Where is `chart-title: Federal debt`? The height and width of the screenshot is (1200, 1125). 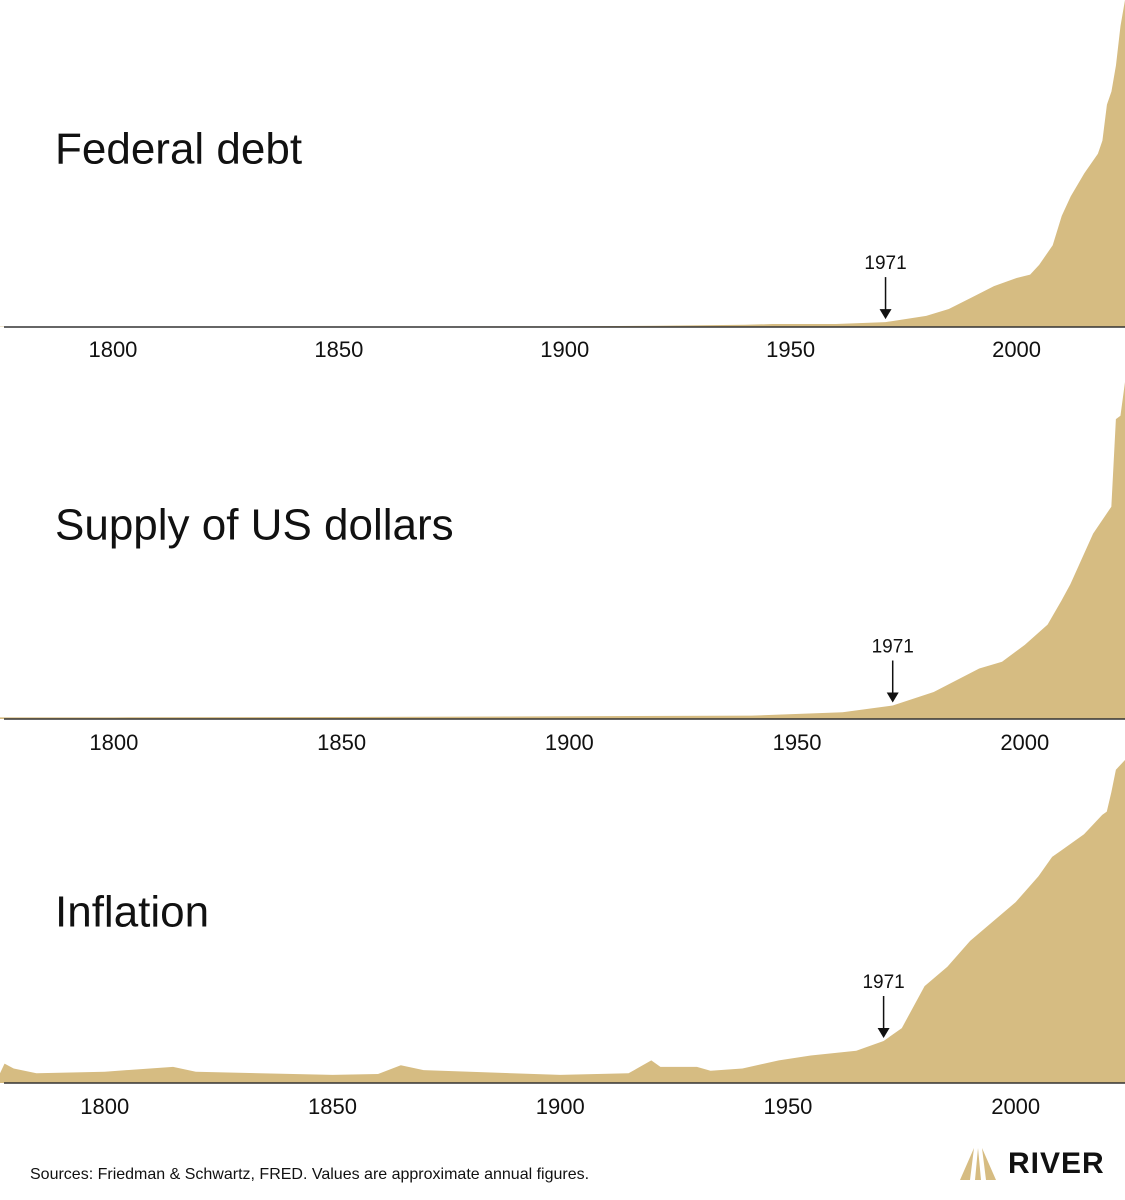
chart-title: Federal debt is located at coordinates (178, 149).